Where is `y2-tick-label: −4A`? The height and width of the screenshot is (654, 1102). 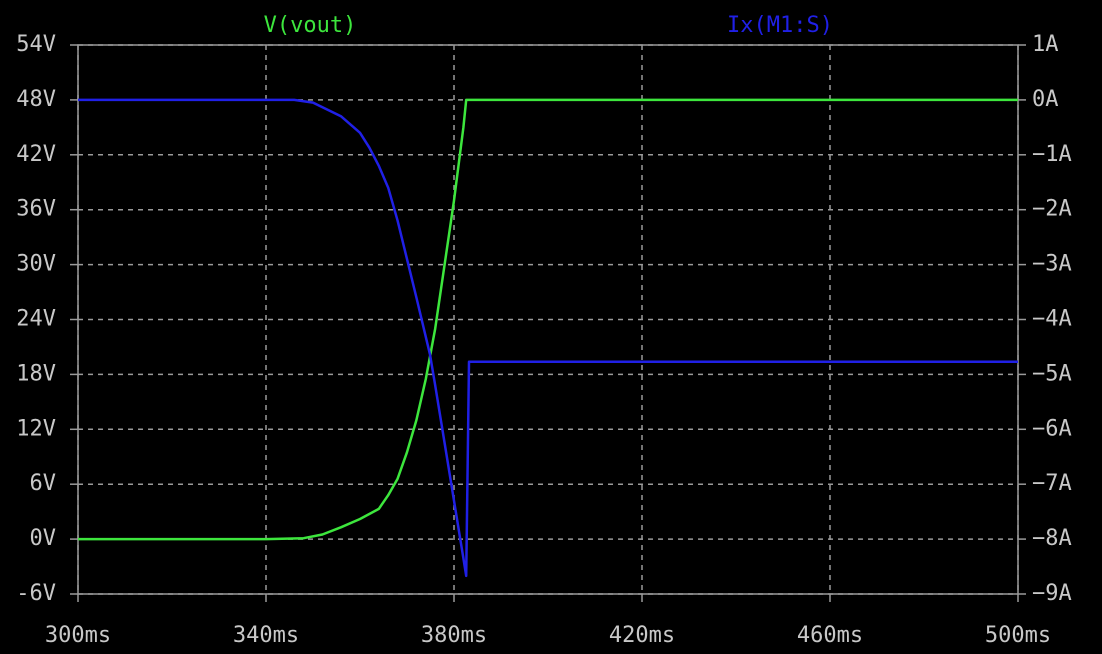 y2-tick-label: −4A is located at coordinates (1052, 319).